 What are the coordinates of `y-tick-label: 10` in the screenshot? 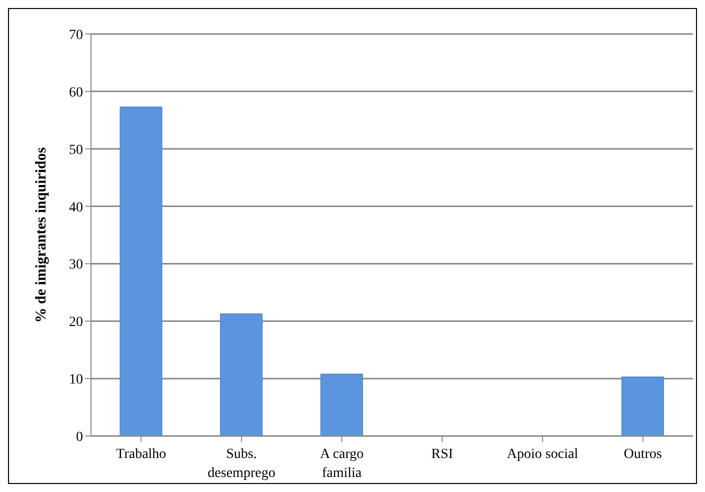 It's located at (76, 380).